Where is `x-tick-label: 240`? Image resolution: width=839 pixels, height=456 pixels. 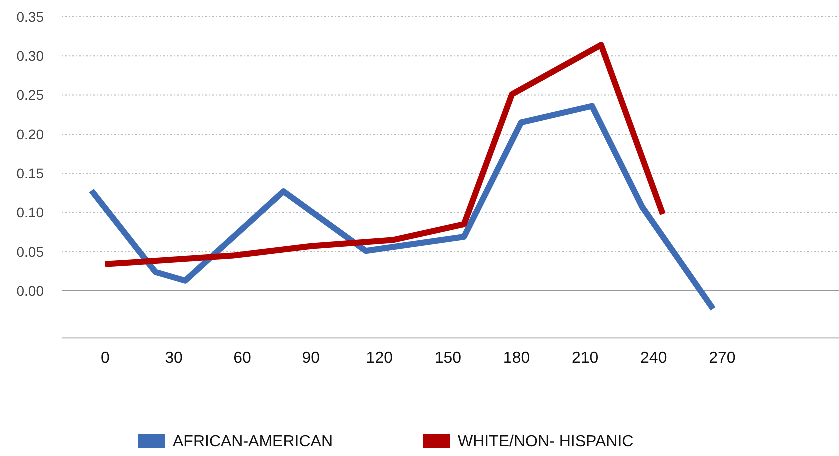
x-tick-label: 240 is located at coordinates (654, 358).